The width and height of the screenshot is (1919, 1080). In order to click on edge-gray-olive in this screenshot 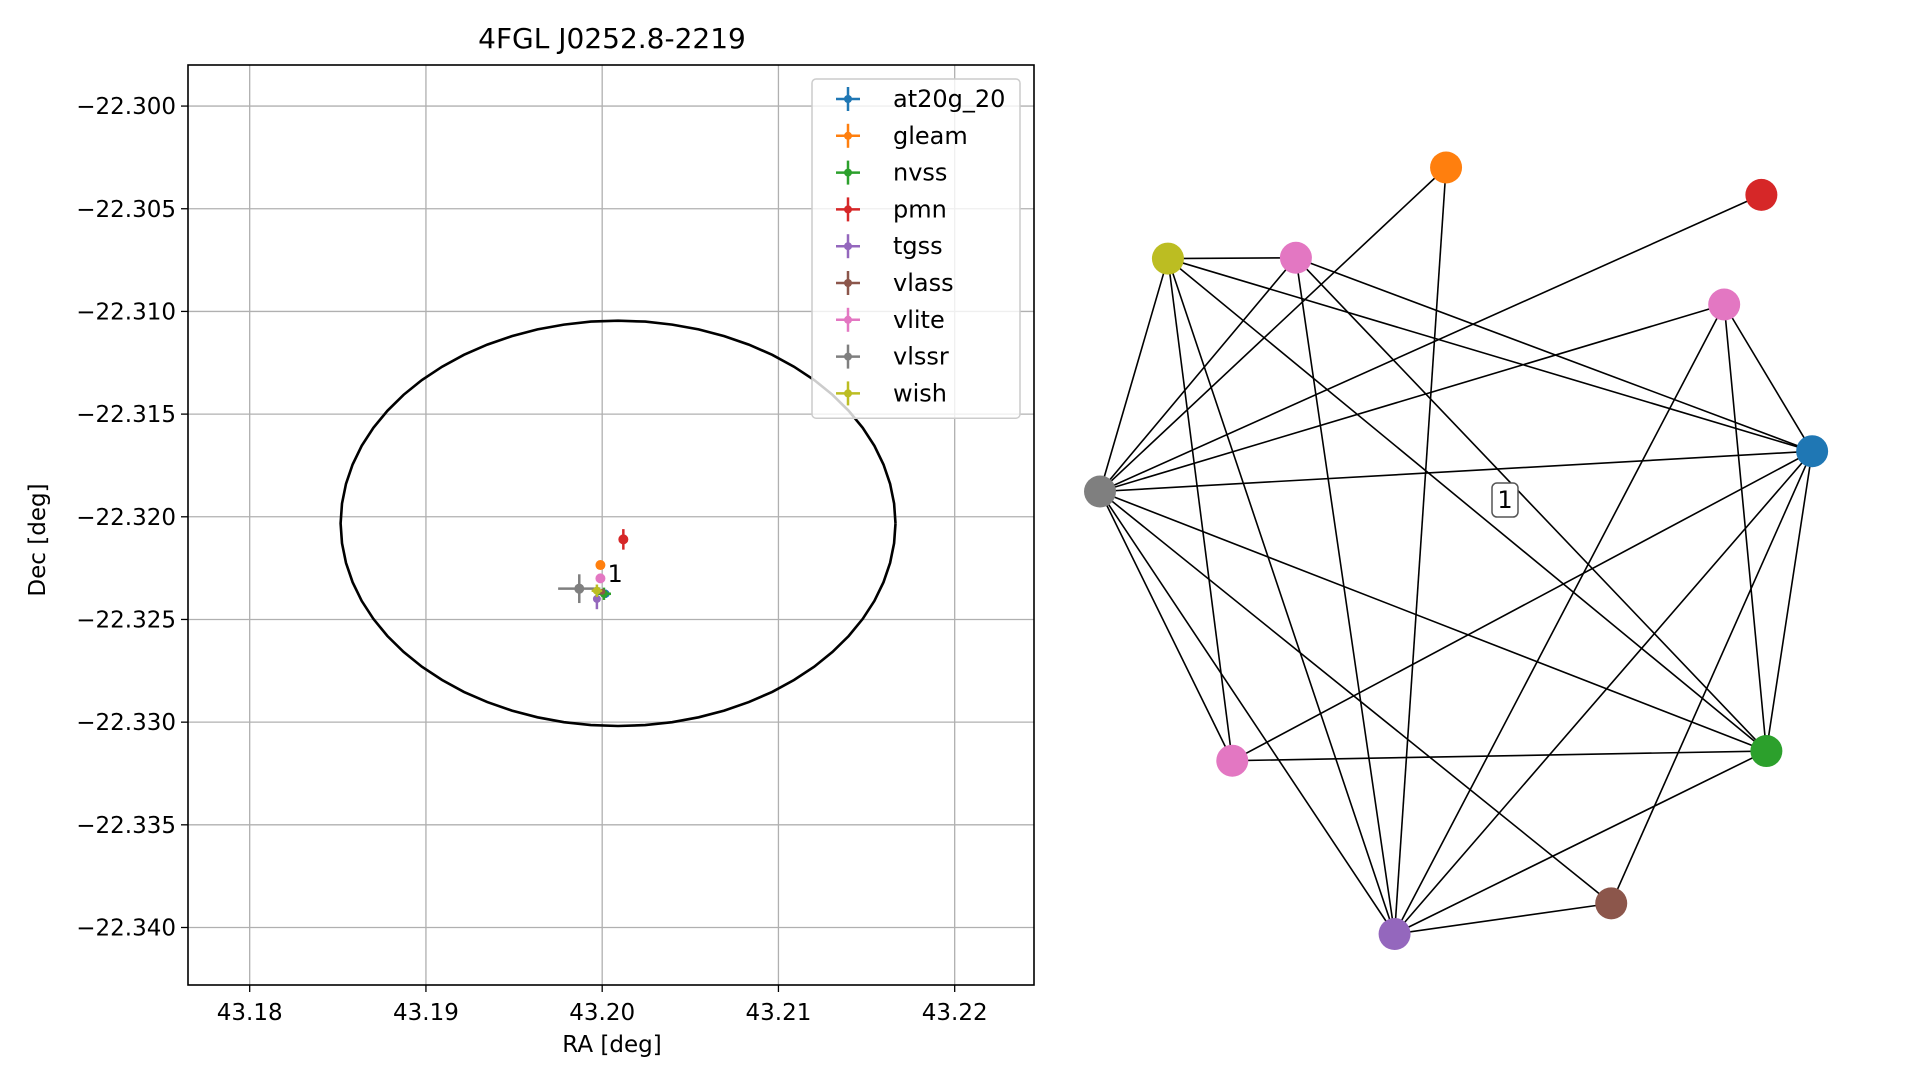, I will do `click(1134, 375)`.